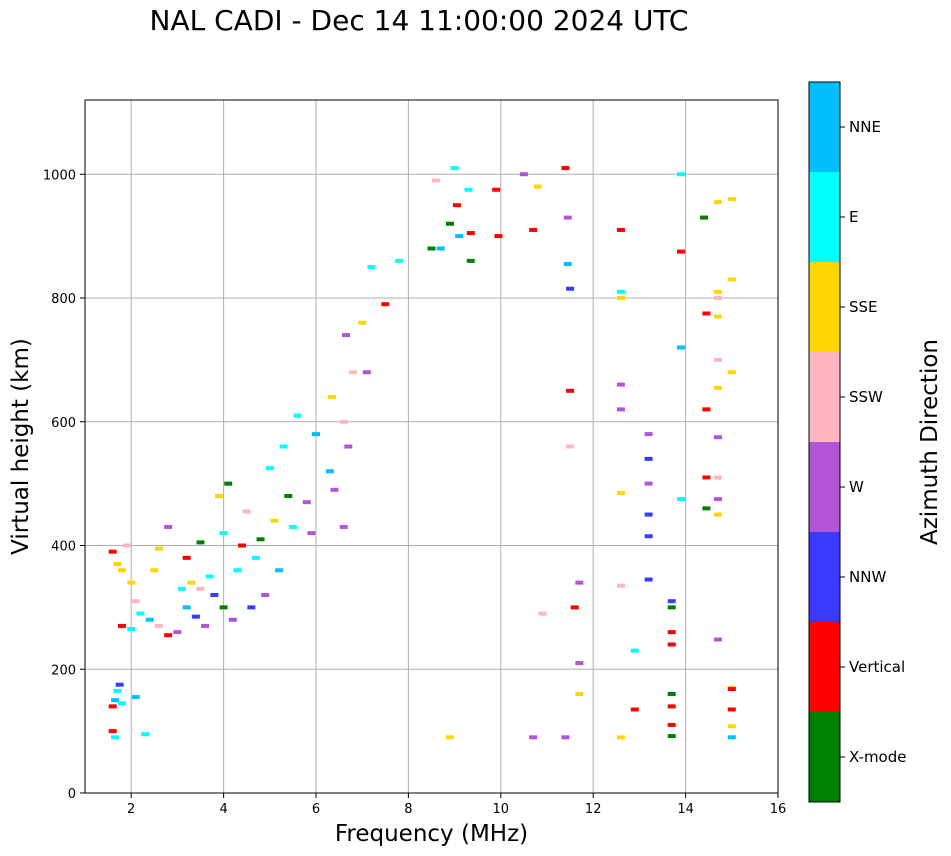 The height and width of the screenshot is (856, 951). Describe the element at coordinates (866, 397) in the screenshot. I see `colorbar-tick-label: SSW` at that location.